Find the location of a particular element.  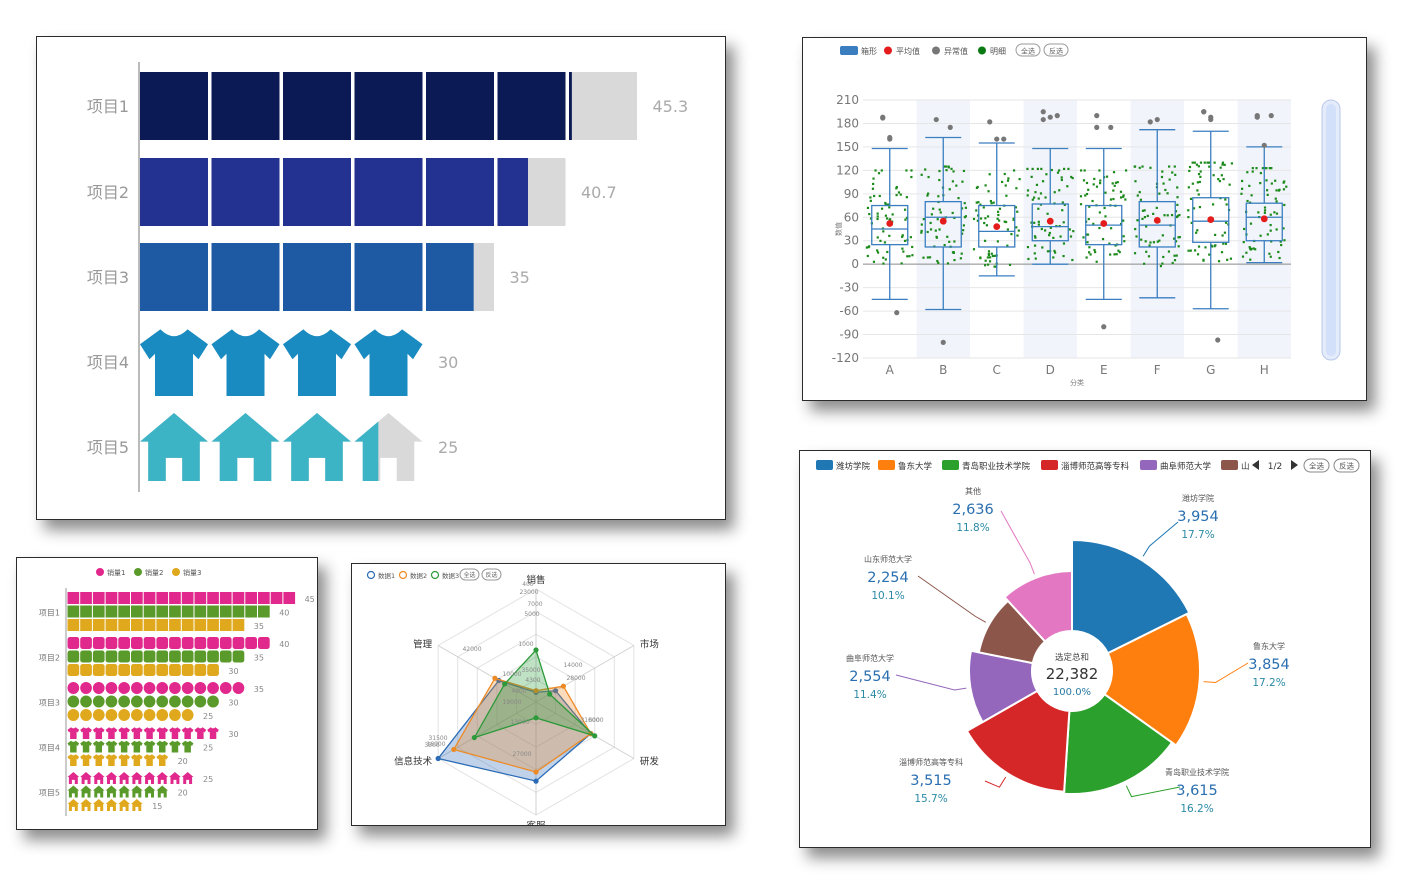

box-rect is located at coordinates (1211, 220).